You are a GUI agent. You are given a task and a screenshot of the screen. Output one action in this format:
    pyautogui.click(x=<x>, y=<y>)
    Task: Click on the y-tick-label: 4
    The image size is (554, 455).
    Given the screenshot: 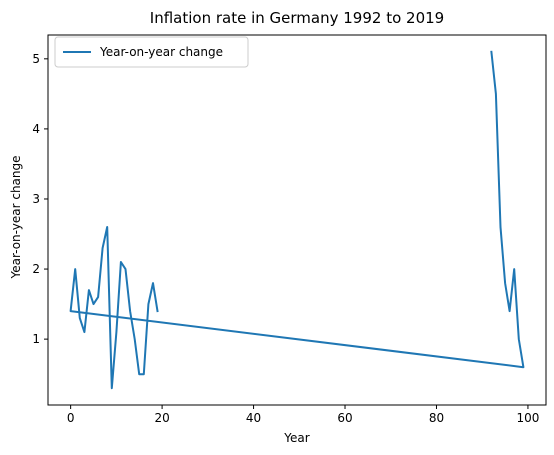 What is the action you would take?
    pyautogui.click(x=36, y=129)
    